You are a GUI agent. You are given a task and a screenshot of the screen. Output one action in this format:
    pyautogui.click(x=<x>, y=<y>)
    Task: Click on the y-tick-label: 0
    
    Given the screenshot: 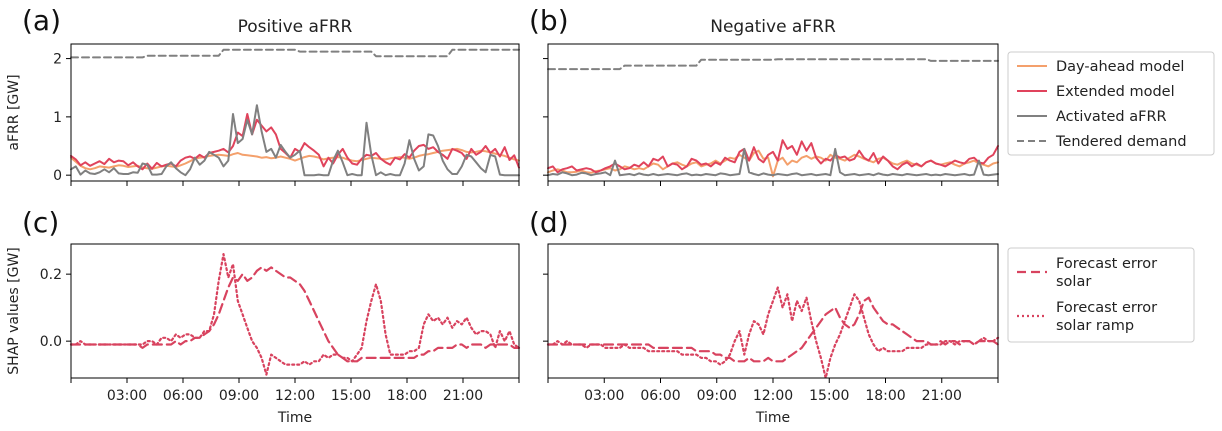 What is the action you would take?
    pyautogui.click(x=57, y=176)
    